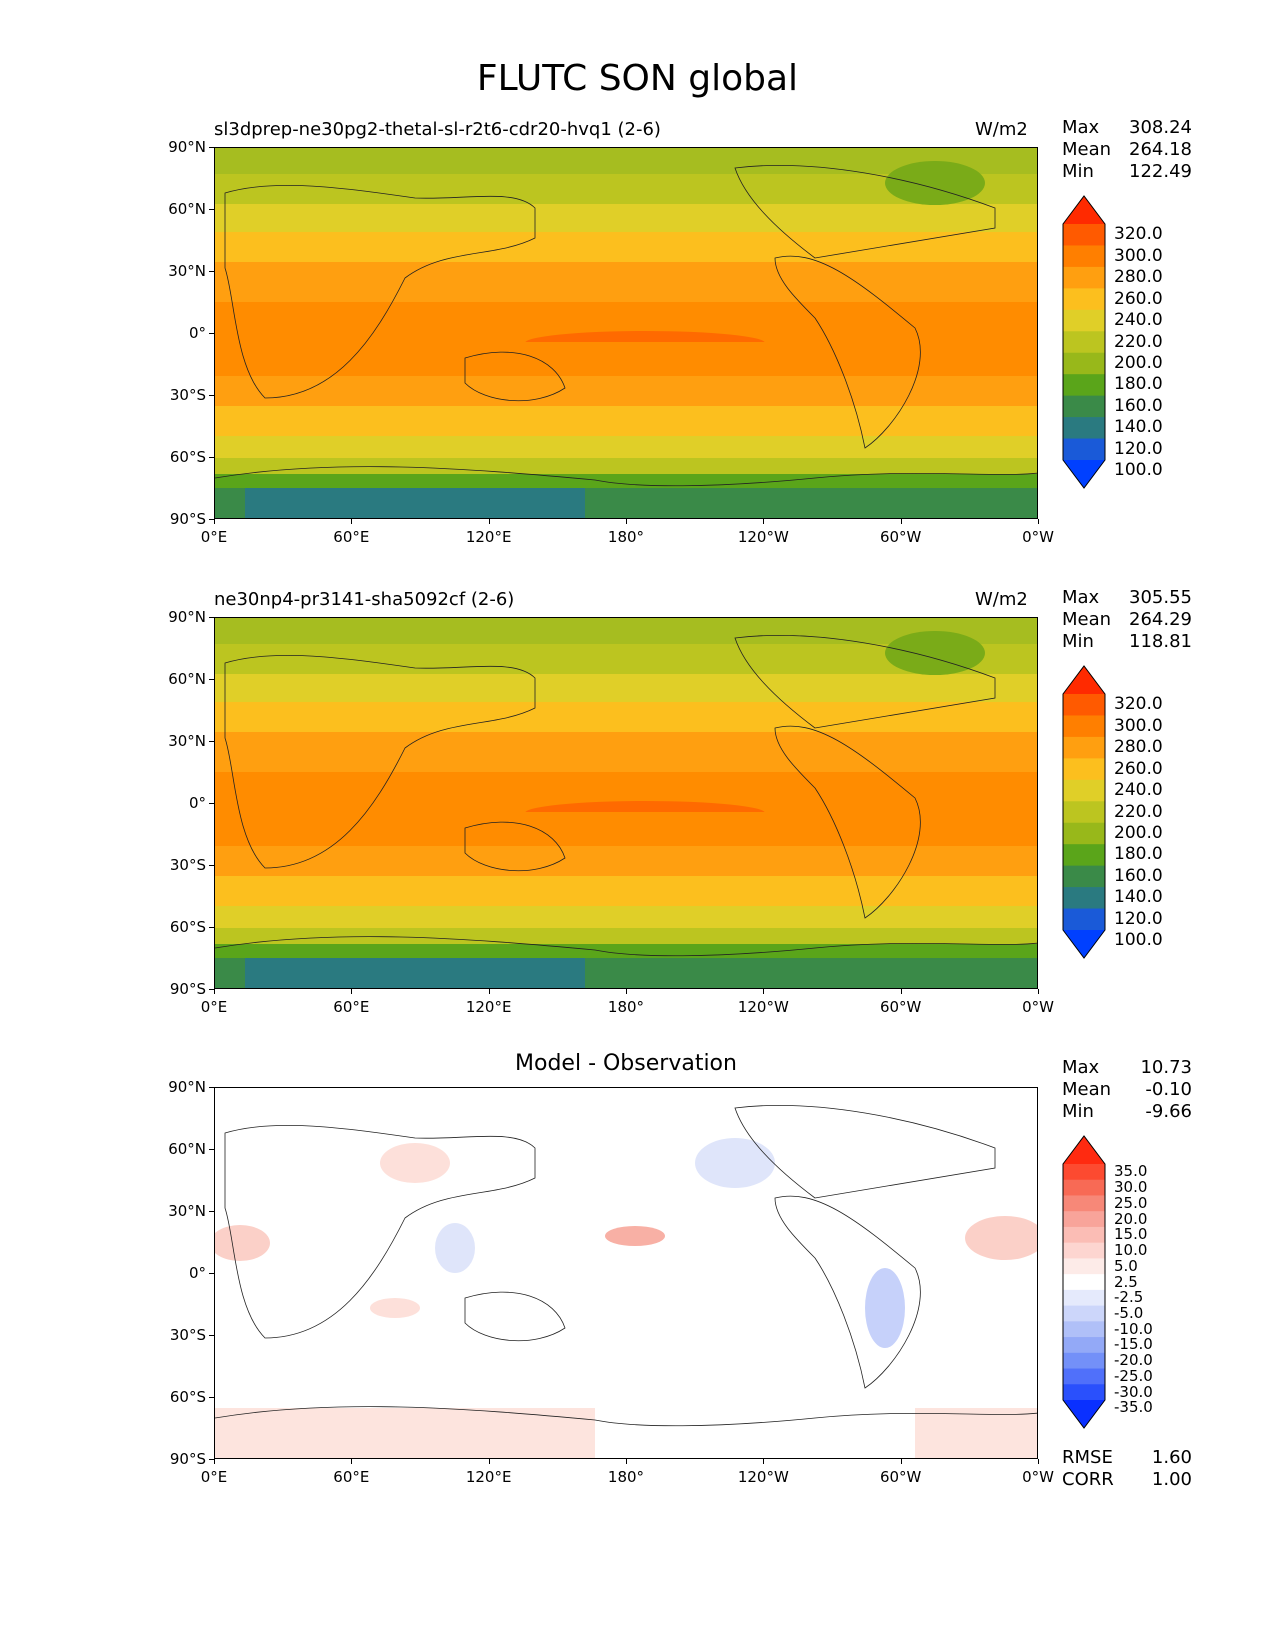 The image size is (1275, 1650). What do you see at coordinates (1131, 1187) in the screenshot?
I see `colorbar-tick-label: 30.0` at bounding box center [1131, 1187].